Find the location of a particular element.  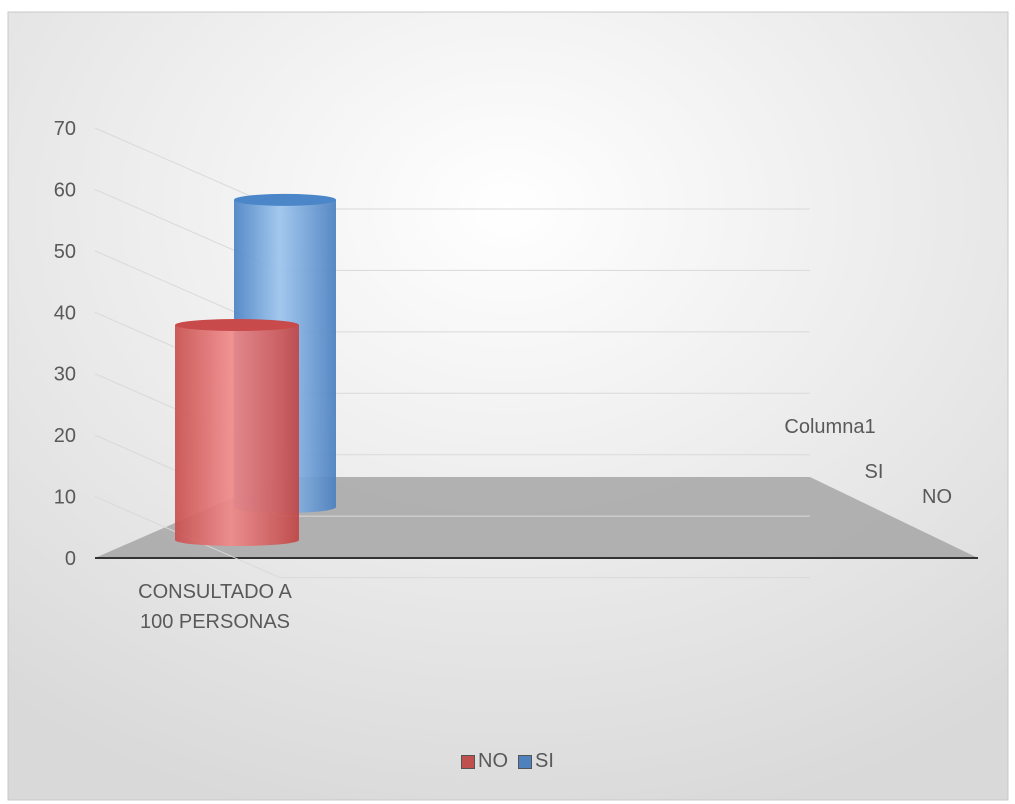

legend-label: SI is located at coordinates (544, 761).